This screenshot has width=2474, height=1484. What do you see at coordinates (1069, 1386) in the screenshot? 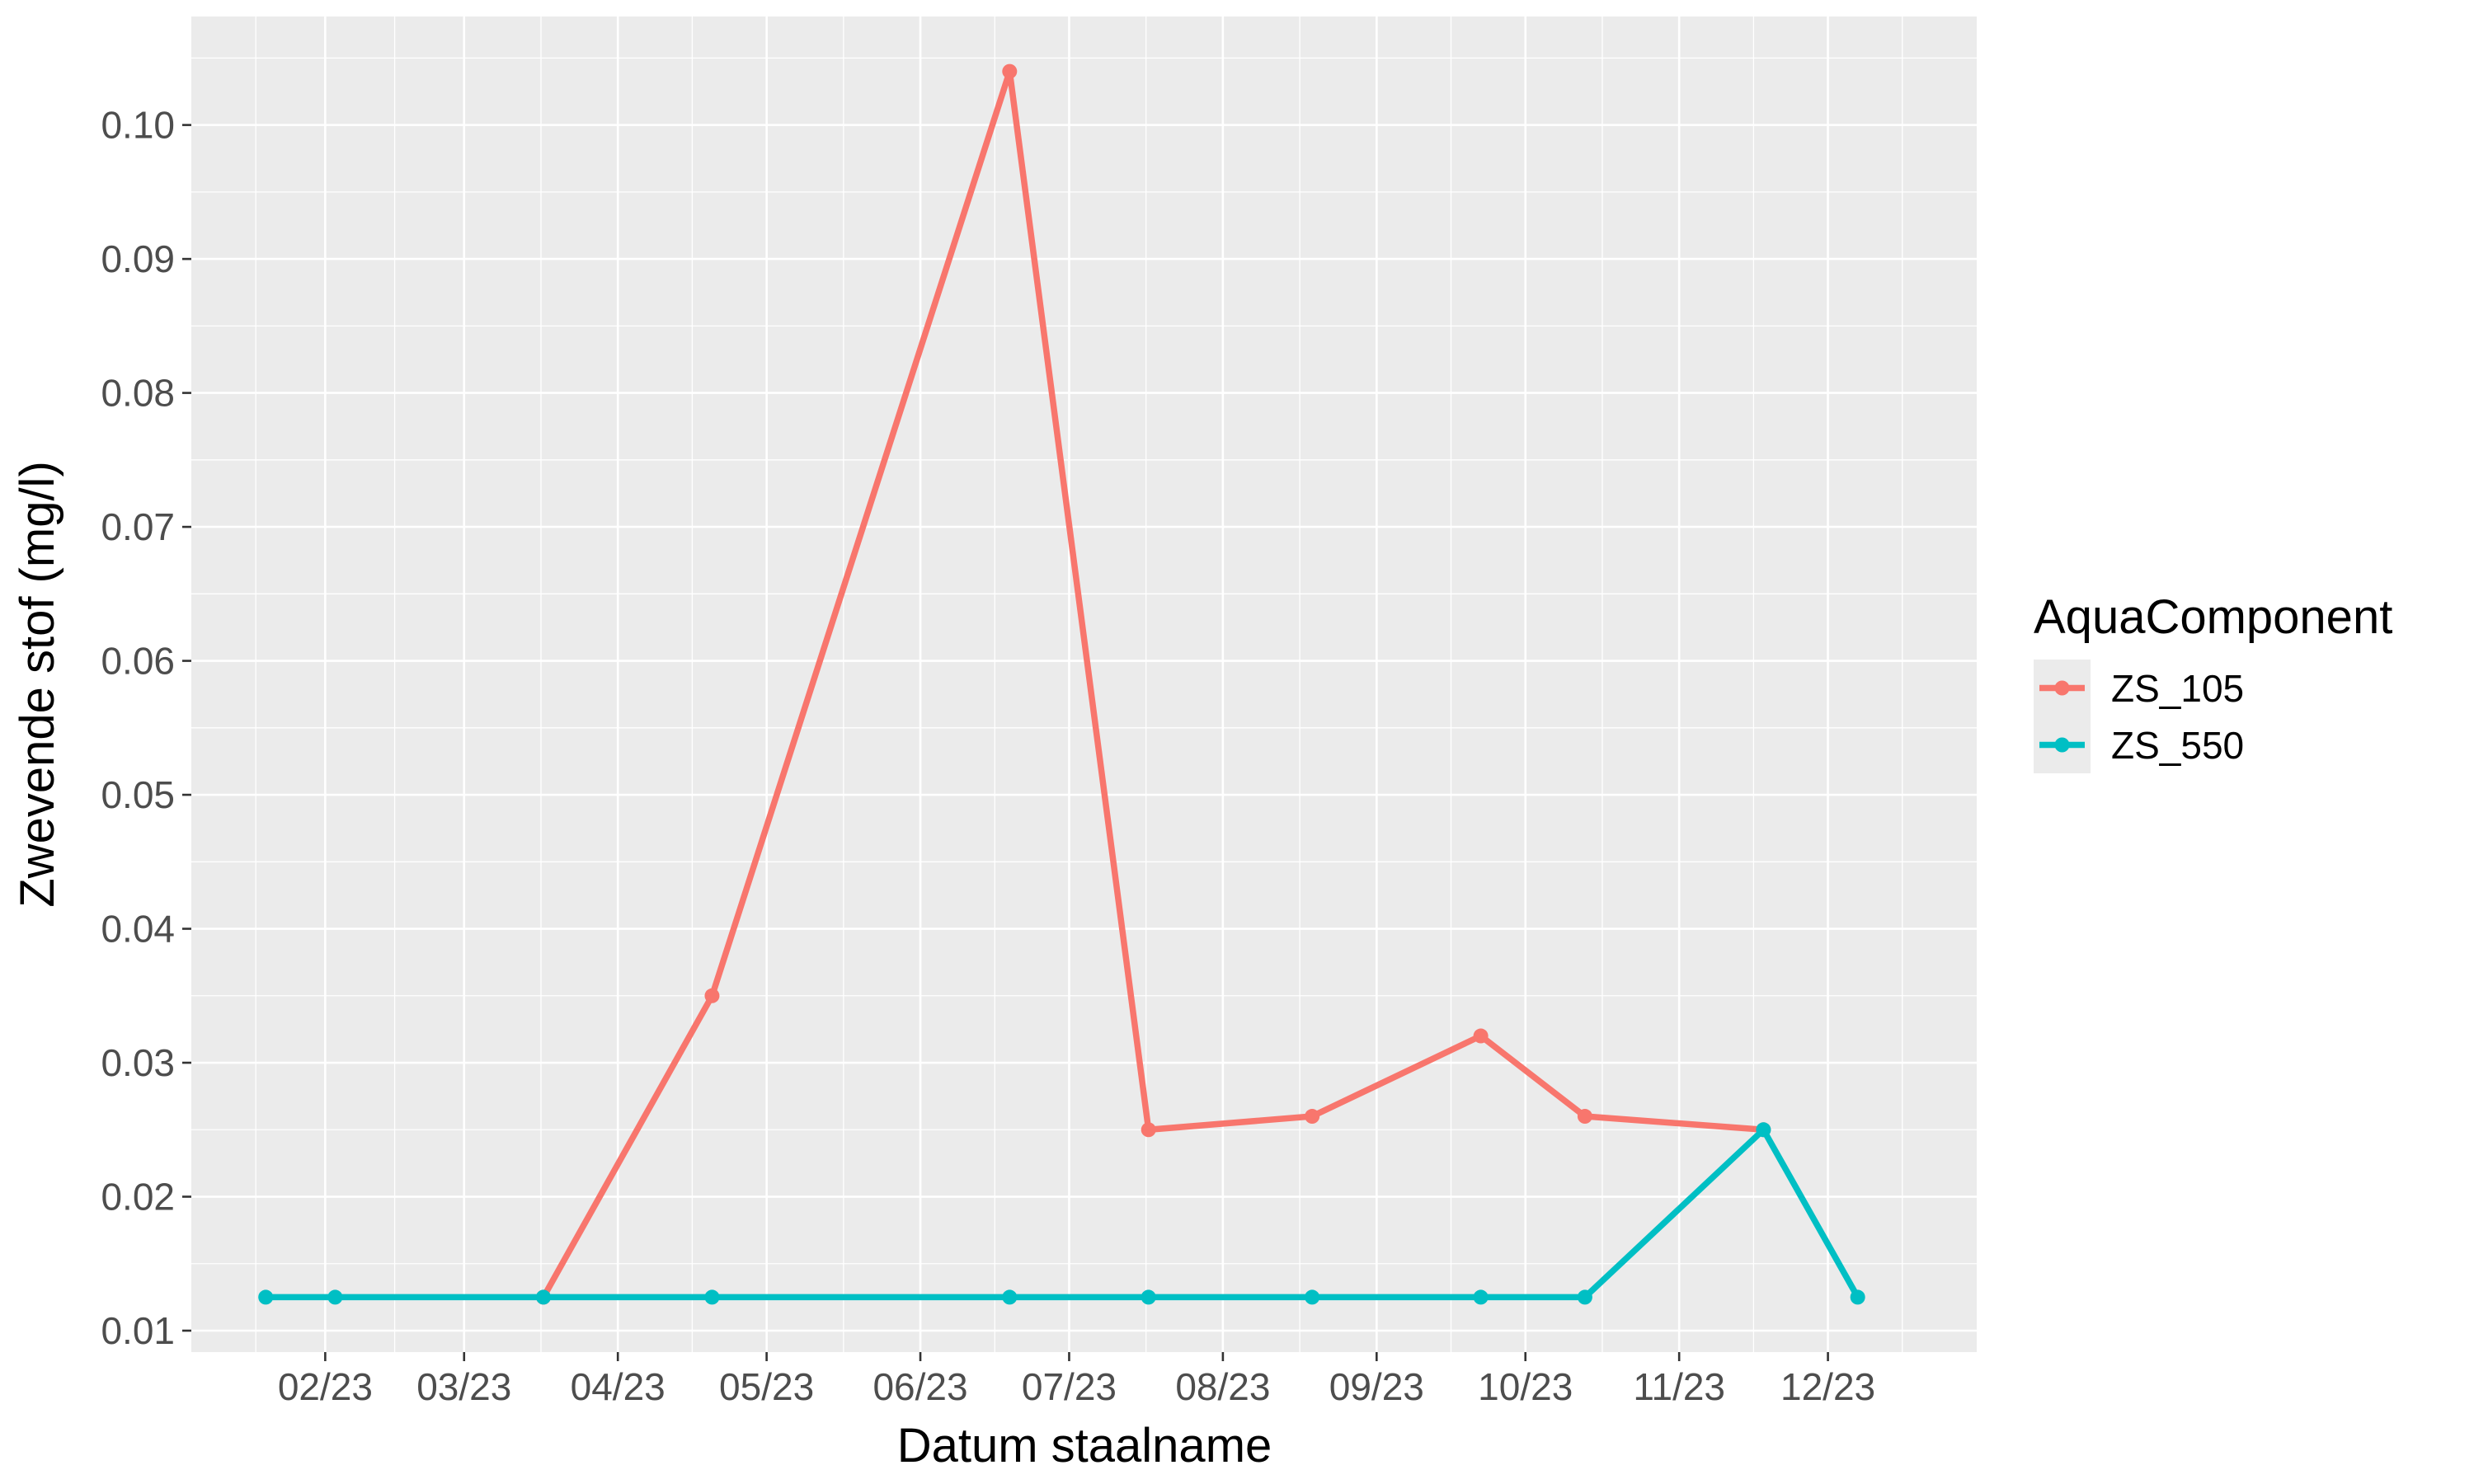
I see `x-tick-label: 07/23` at bounding box center [1069, 1386].